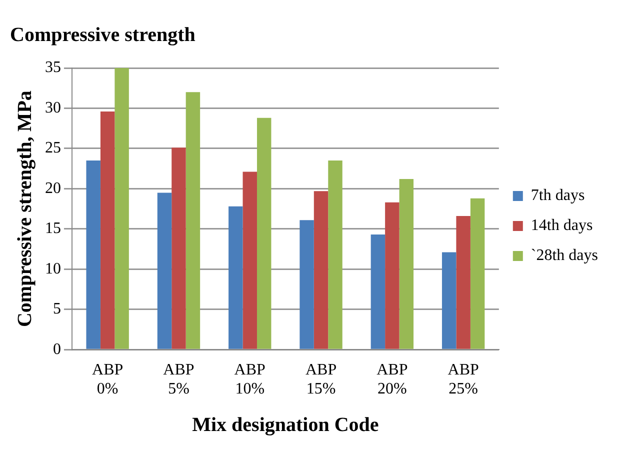 This screenshot has height=452, width=628. I want to click on legend-label: 7th days, so click(557, 195).